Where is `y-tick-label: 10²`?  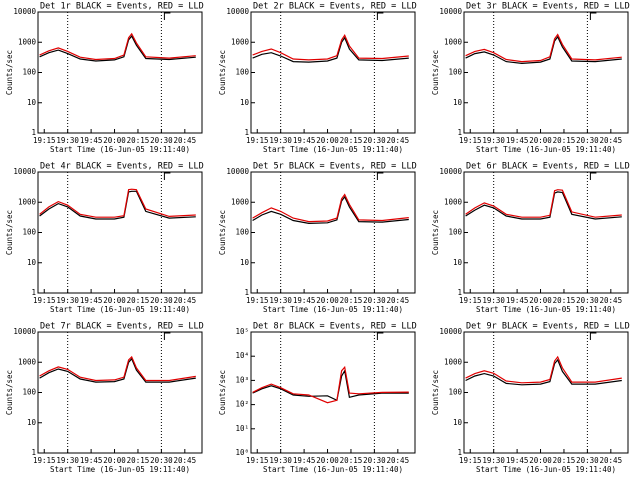
y-tick-label: 10² is located at coordinates (242, 404).